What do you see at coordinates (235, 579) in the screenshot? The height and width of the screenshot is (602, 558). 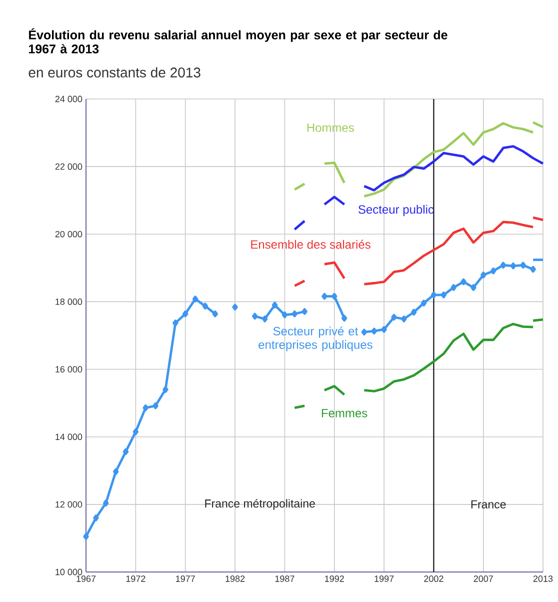 I see `x-tick-label: 1982` at bounding box center [235, 579].